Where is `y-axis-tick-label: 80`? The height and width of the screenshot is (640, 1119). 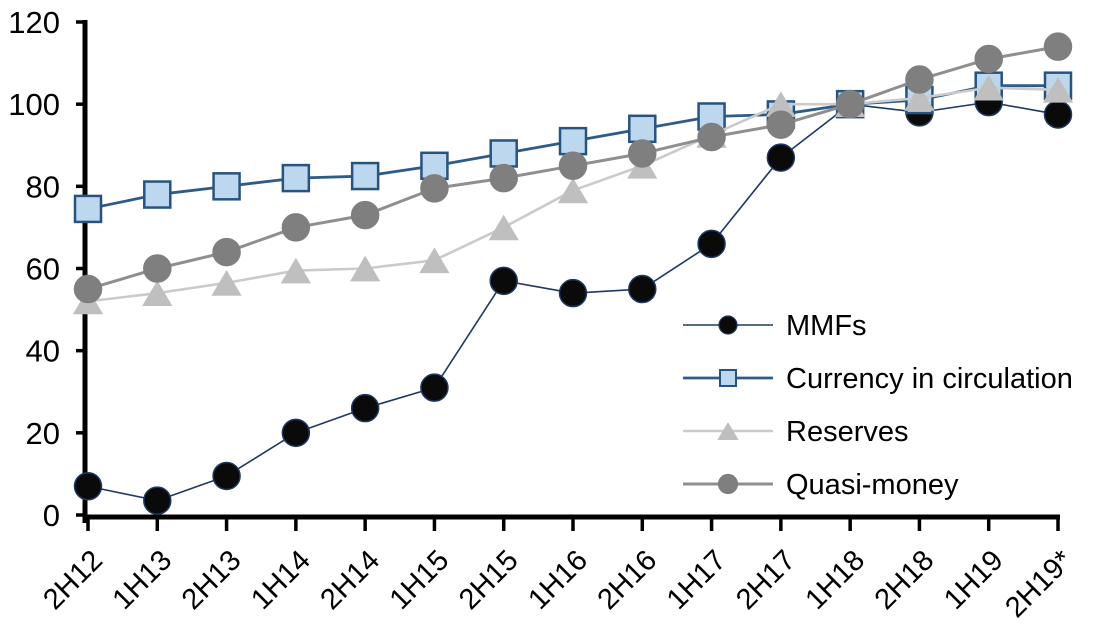 y-axis-tick-label: 80 is located at coordinates (43, 186).